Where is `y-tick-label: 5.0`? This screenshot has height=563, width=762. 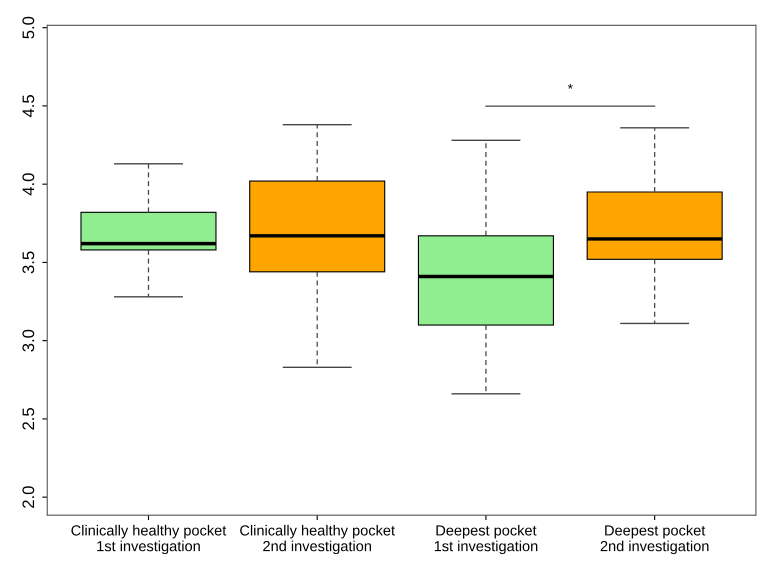
y-tick-label: 5.0 is located at coordinates (28, 27).